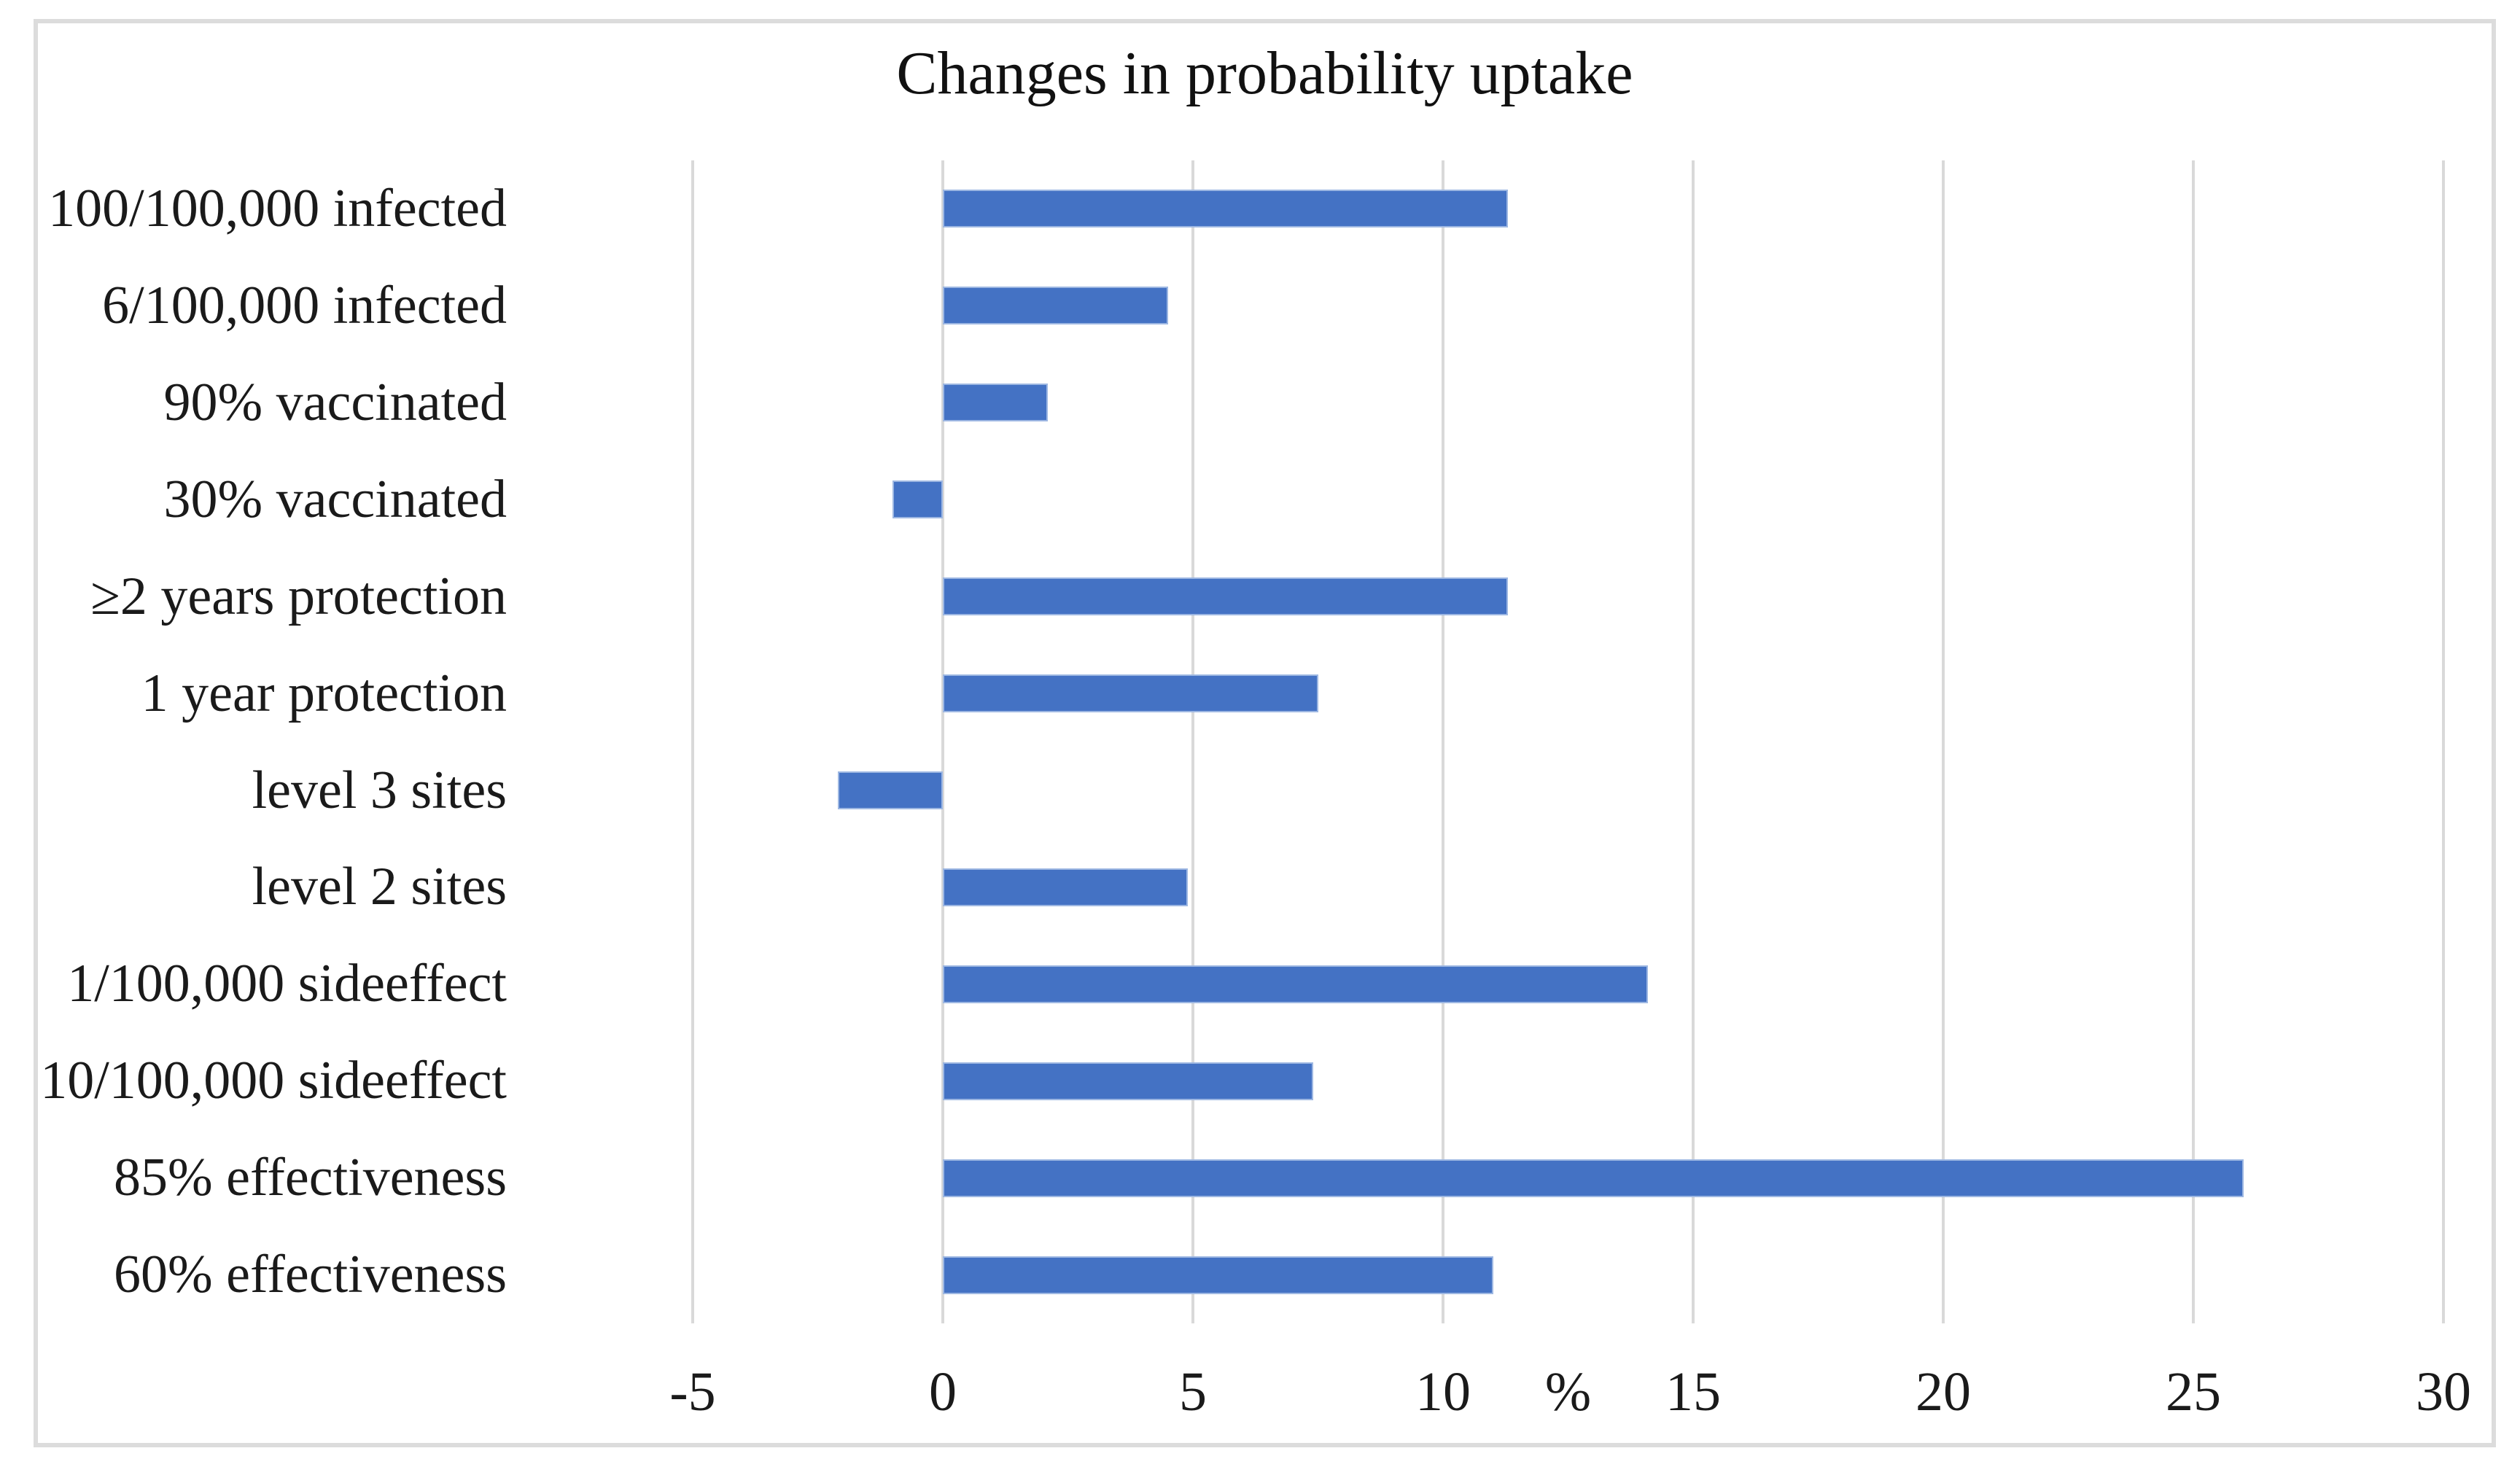 Image resolution: width=2520 pixels, height=1467 pixels. What do you see at coordinates (335, 402) in the screenshot?
I see `category-label: 90% vaccinated` at bounding box center [335, 402].